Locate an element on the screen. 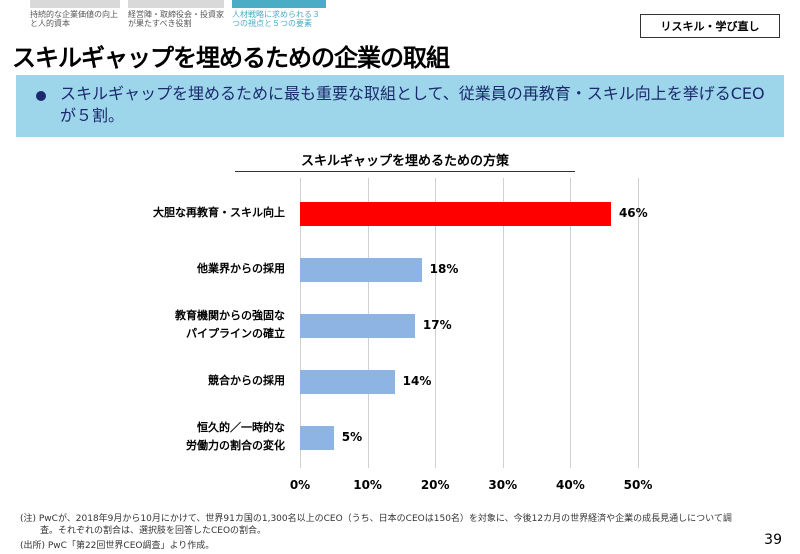 Image resolution: width=800 pixels, height=554 pixels. chart-title: スキルギャップを埋めるための方策 is located at coordinates (404, 161).